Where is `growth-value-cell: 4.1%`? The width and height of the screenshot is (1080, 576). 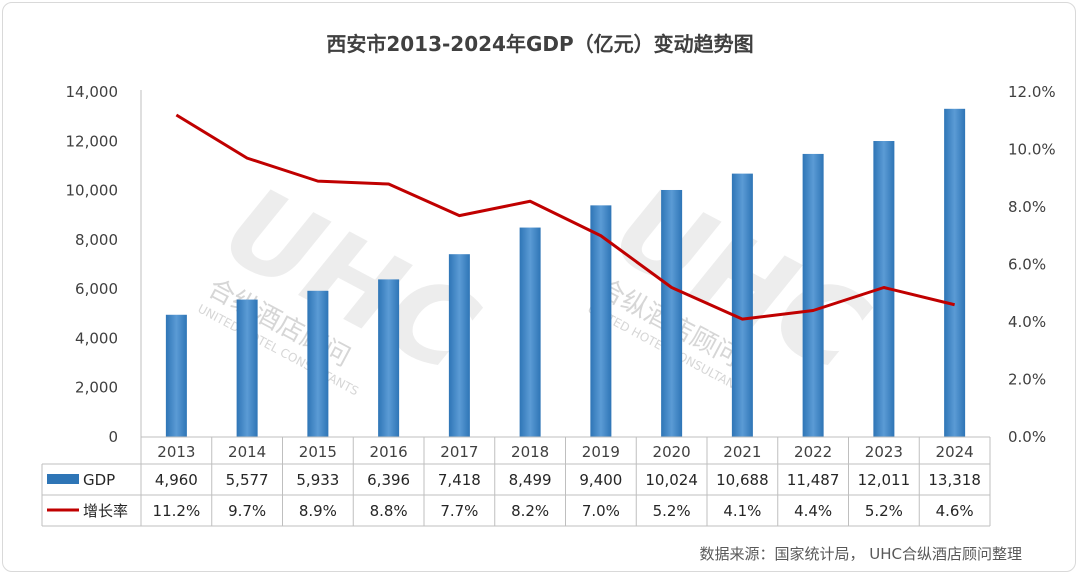
growth-value-cell: 4.1% is located at coordinates (742, 511).